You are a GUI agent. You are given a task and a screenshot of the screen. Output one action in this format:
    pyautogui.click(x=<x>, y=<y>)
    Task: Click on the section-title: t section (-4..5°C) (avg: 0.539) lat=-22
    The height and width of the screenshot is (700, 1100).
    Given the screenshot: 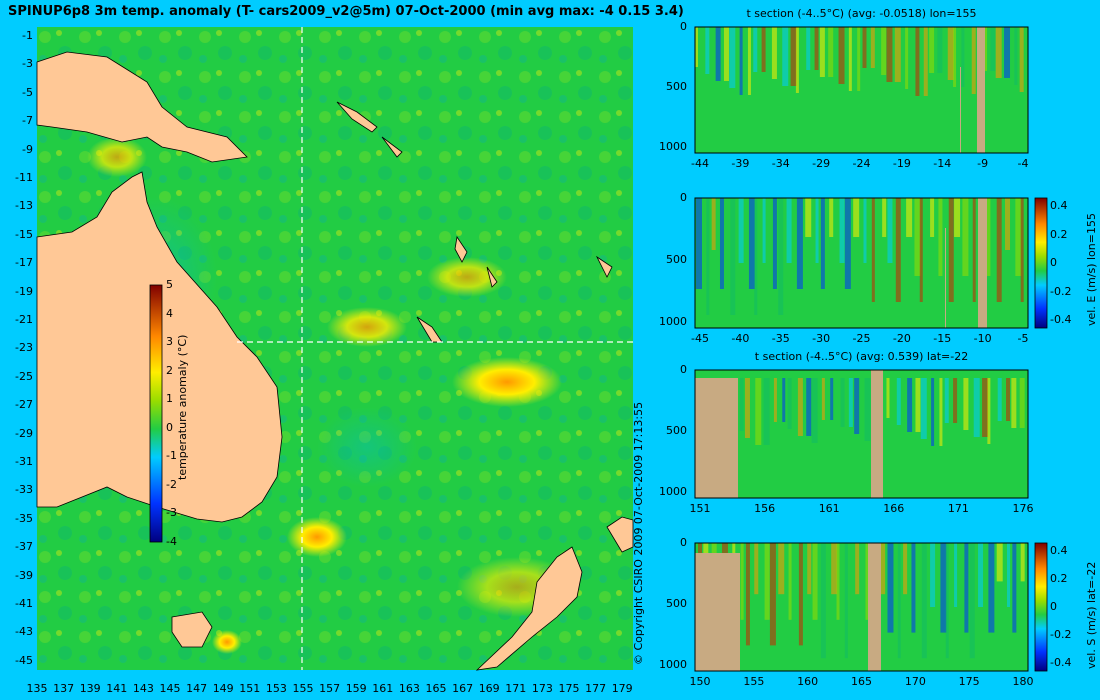 What is the action you would take?
    pyautogui.click(x=861, y=356)
    